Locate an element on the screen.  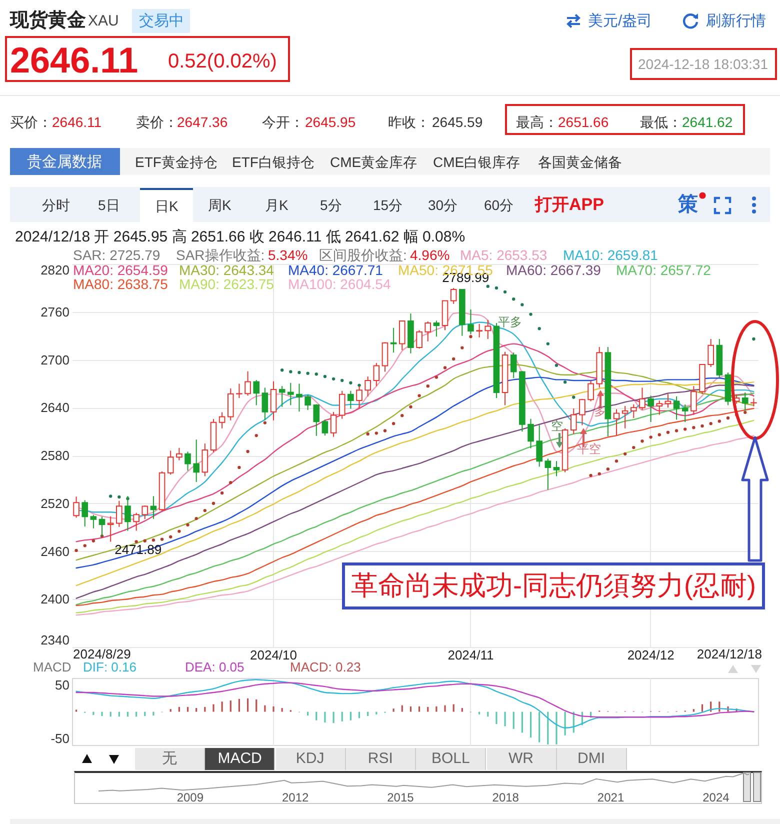
text: MACD is located at coordinates (240, 759).